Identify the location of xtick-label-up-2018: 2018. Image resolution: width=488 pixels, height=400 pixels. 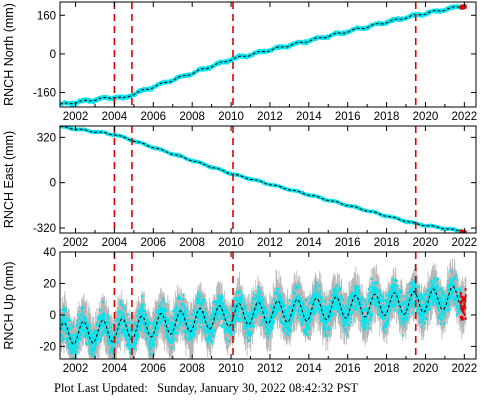
(387, 369).